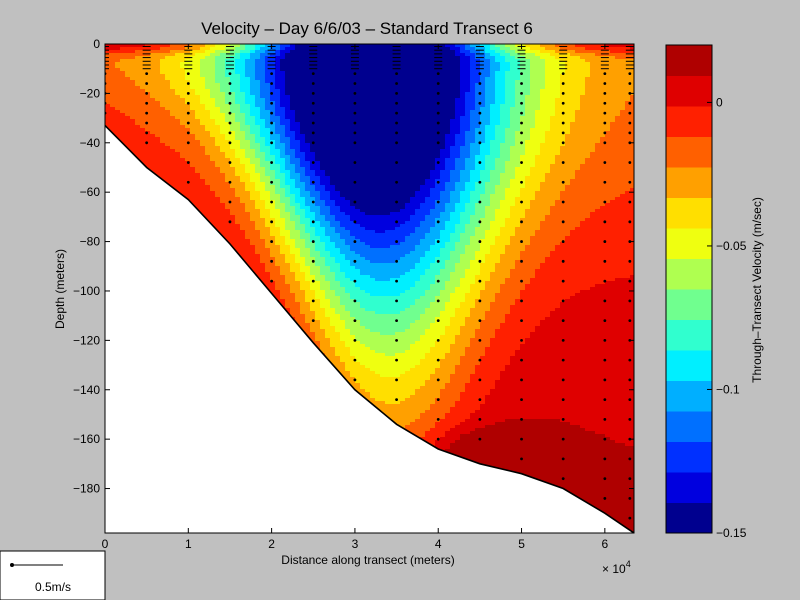 The image size is (800, 600). I want to click on scale-arrow-box: 0.5m/s, so click(53, 575).